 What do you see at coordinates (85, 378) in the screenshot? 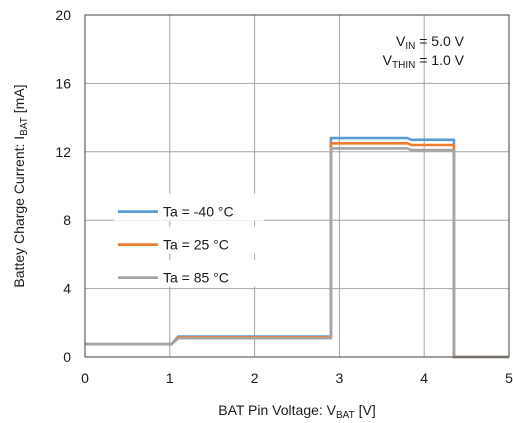
I see `x-tick-label: 0` at bounding box center [85, 378].